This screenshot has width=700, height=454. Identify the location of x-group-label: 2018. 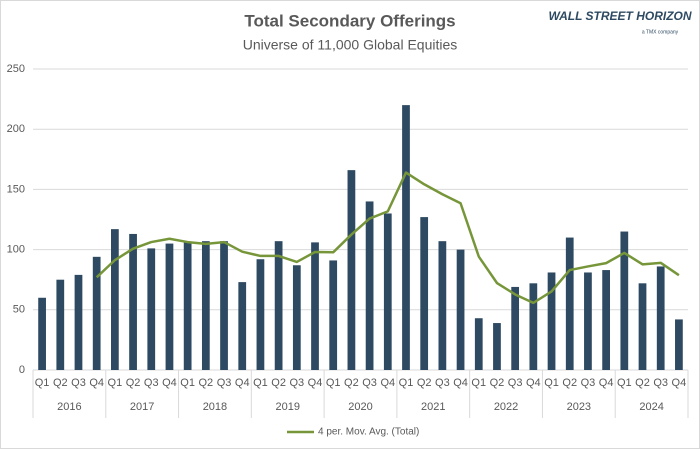
(215, 407).